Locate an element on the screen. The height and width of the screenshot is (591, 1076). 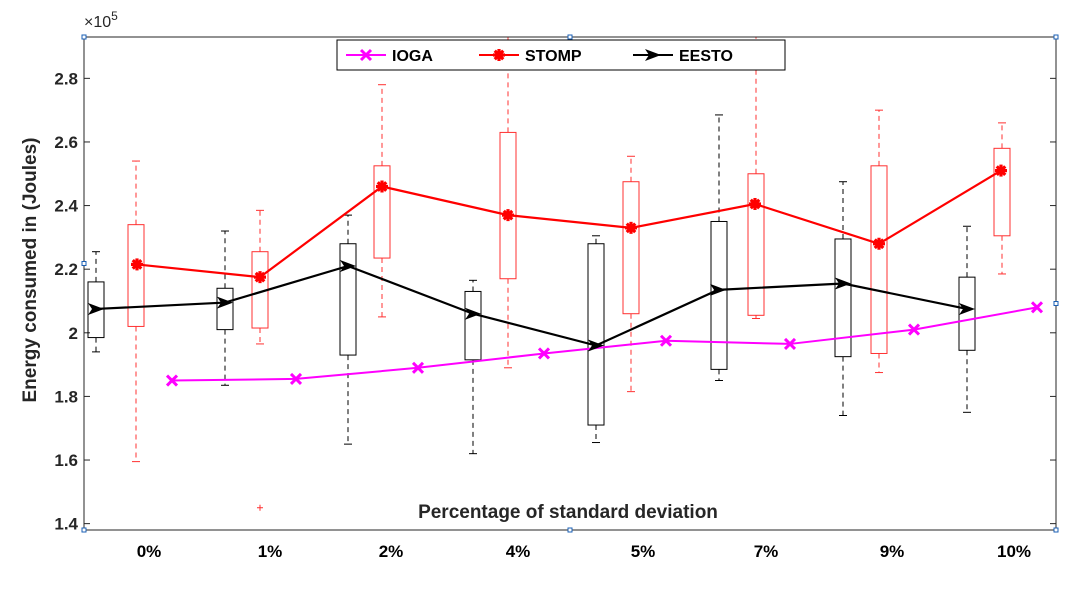
x-tick-label: 10% is located at coordinates (1014, 551).